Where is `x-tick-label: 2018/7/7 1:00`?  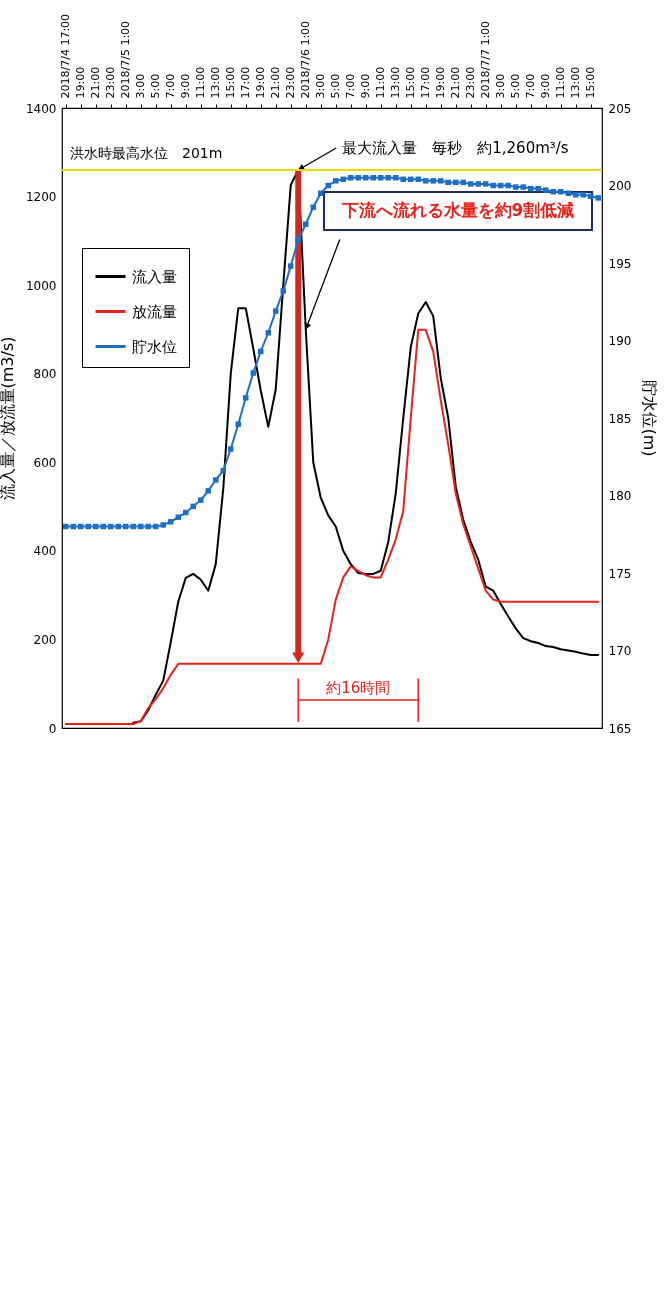 x-tick-label: 2018/7/7 1:00 is located at coordinates (486, 59).